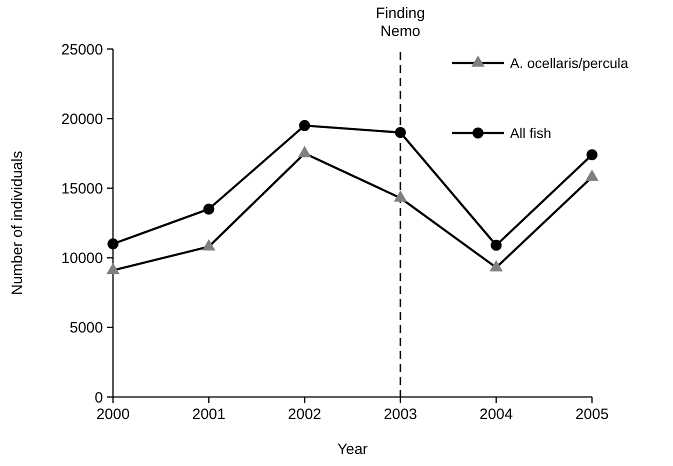 The height and width of the screenshot is (466, 673). Describe the element at coordinates (569, 62) in the screenshot. I see `legend-label: A. ocellaris/percula` at that location.